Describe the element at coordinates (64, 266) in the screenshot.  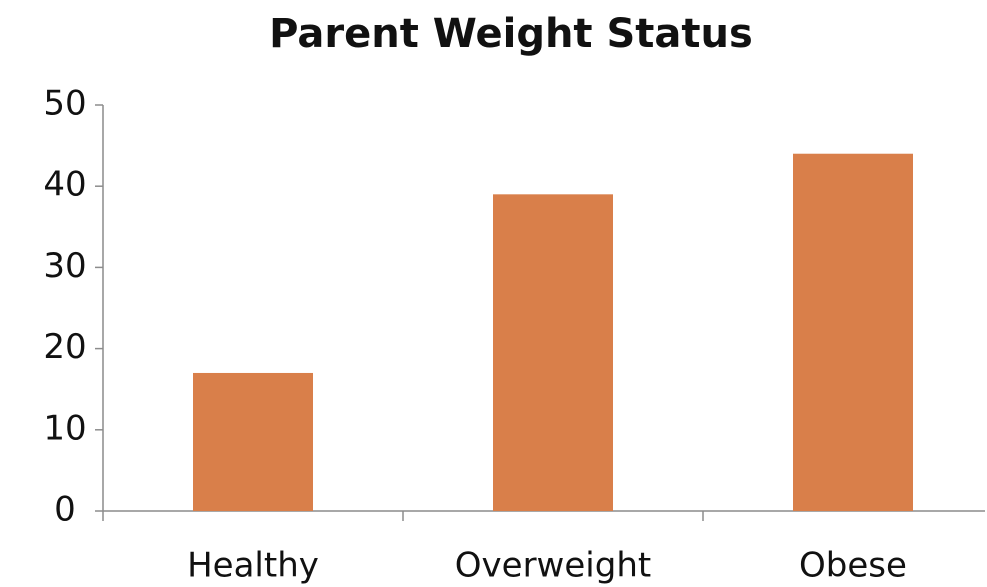
I see `y-tick-label: 30` at that location.